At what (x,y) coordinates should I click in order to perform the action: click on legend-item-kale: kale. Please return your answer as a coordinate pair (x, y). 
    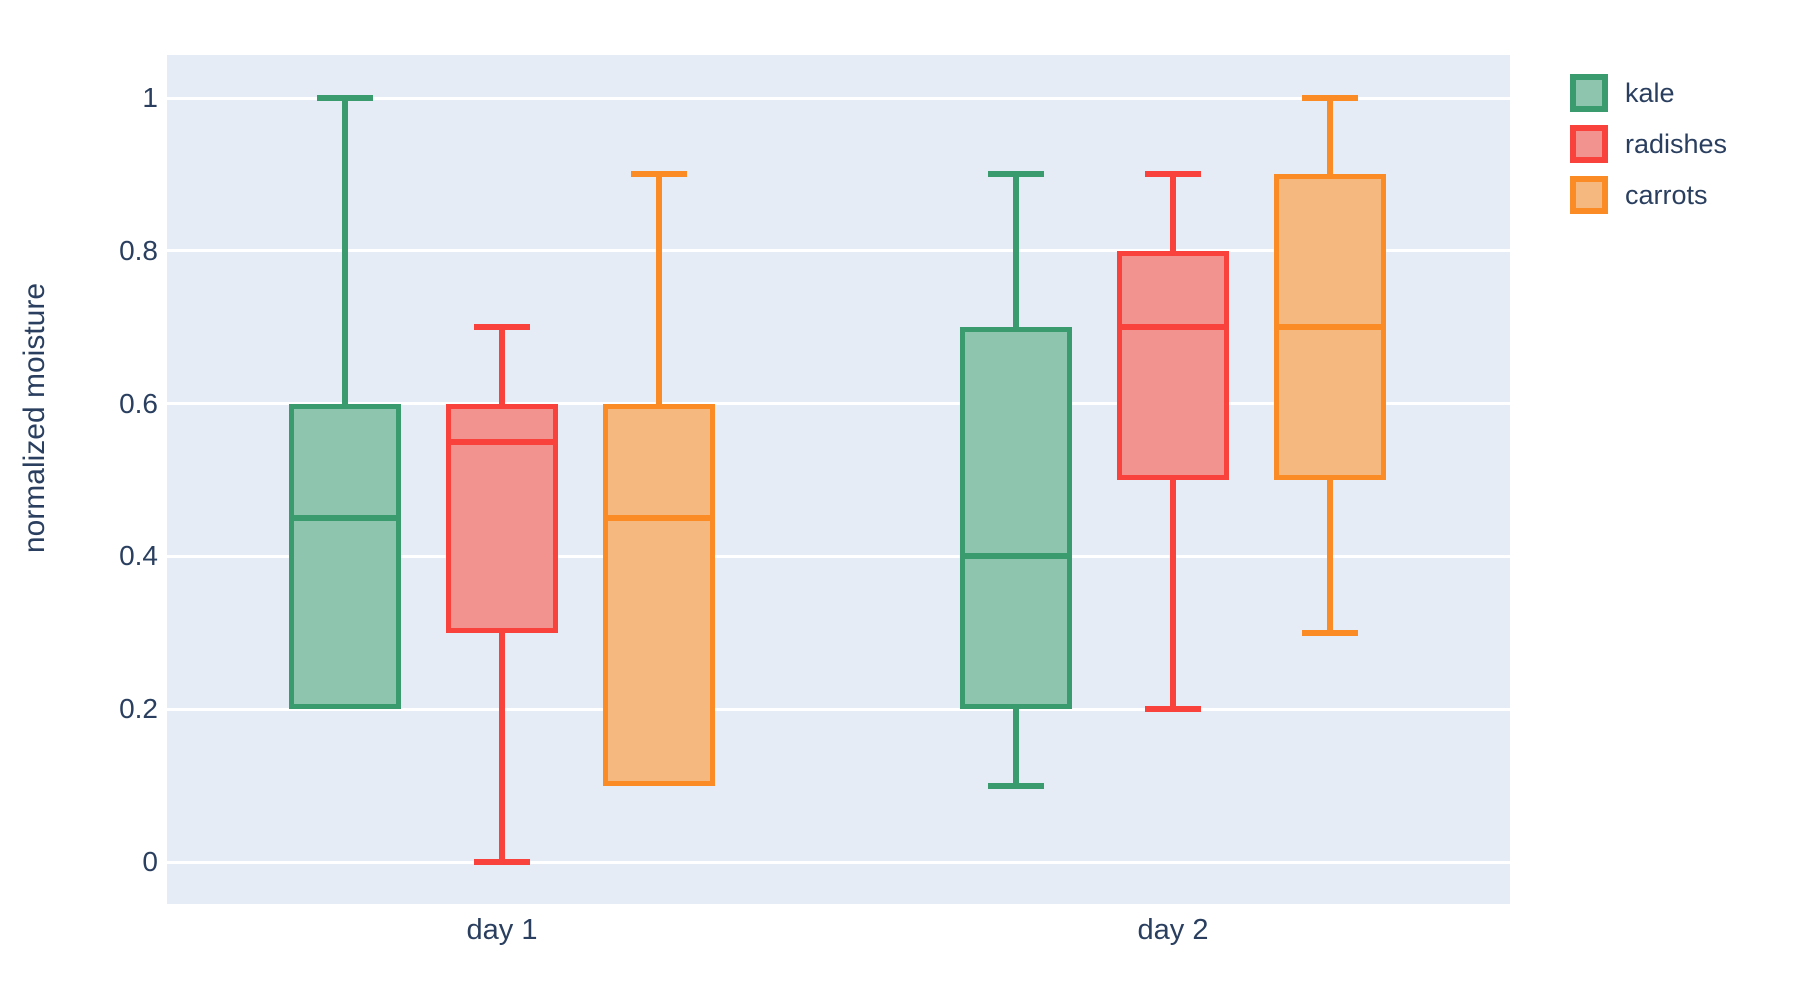
    Looking at the image, I should click on (1648, 93).